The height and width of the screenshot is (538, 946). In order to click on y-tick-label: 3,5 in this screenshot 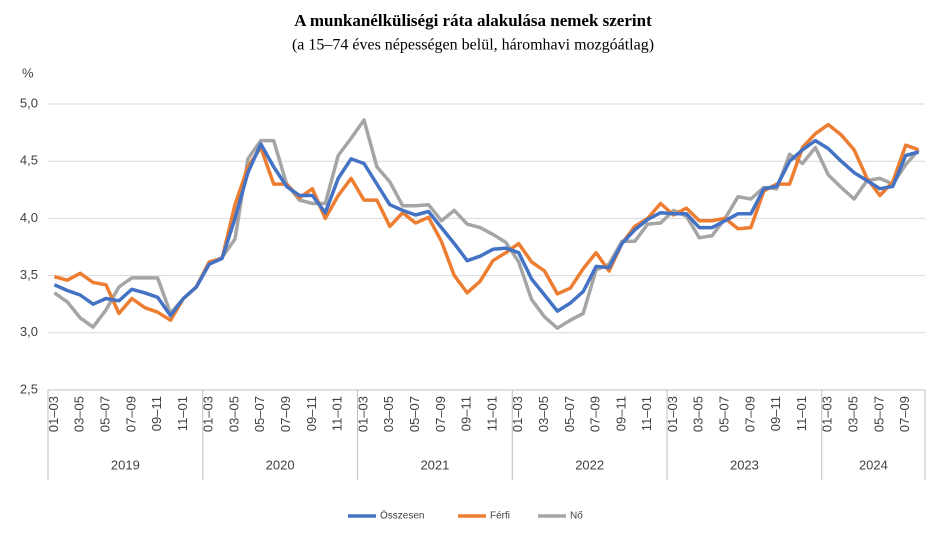, I will do `click(29, 274)`.